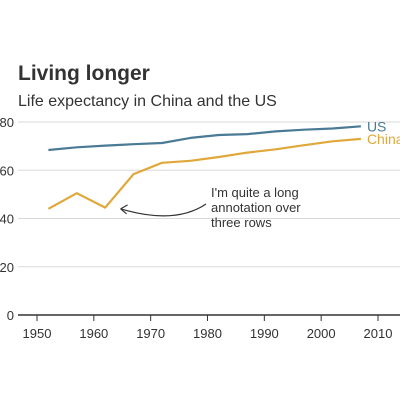 This screenshot has width=400, height=400. I want to click on annotation-arrow-head, so click(124, 209).